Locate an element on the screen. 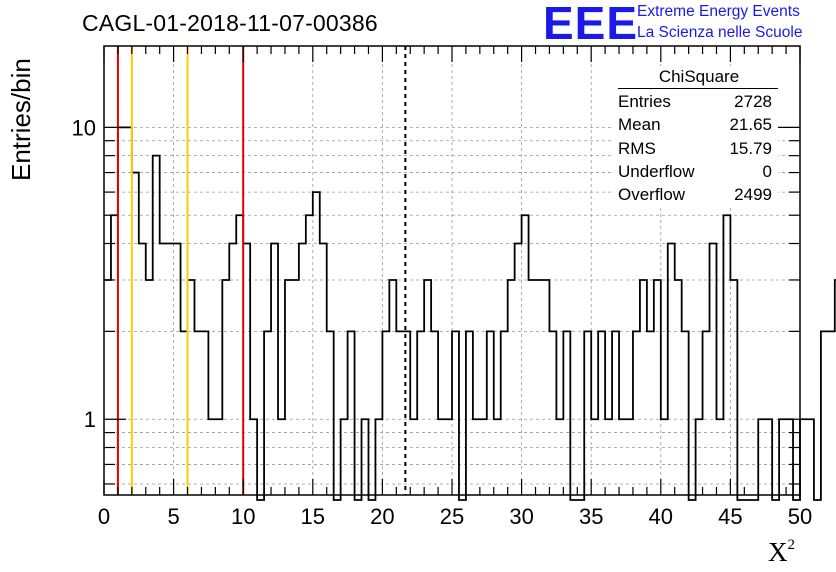  stats-value: 21.65 is located at coordinates (750, 125).